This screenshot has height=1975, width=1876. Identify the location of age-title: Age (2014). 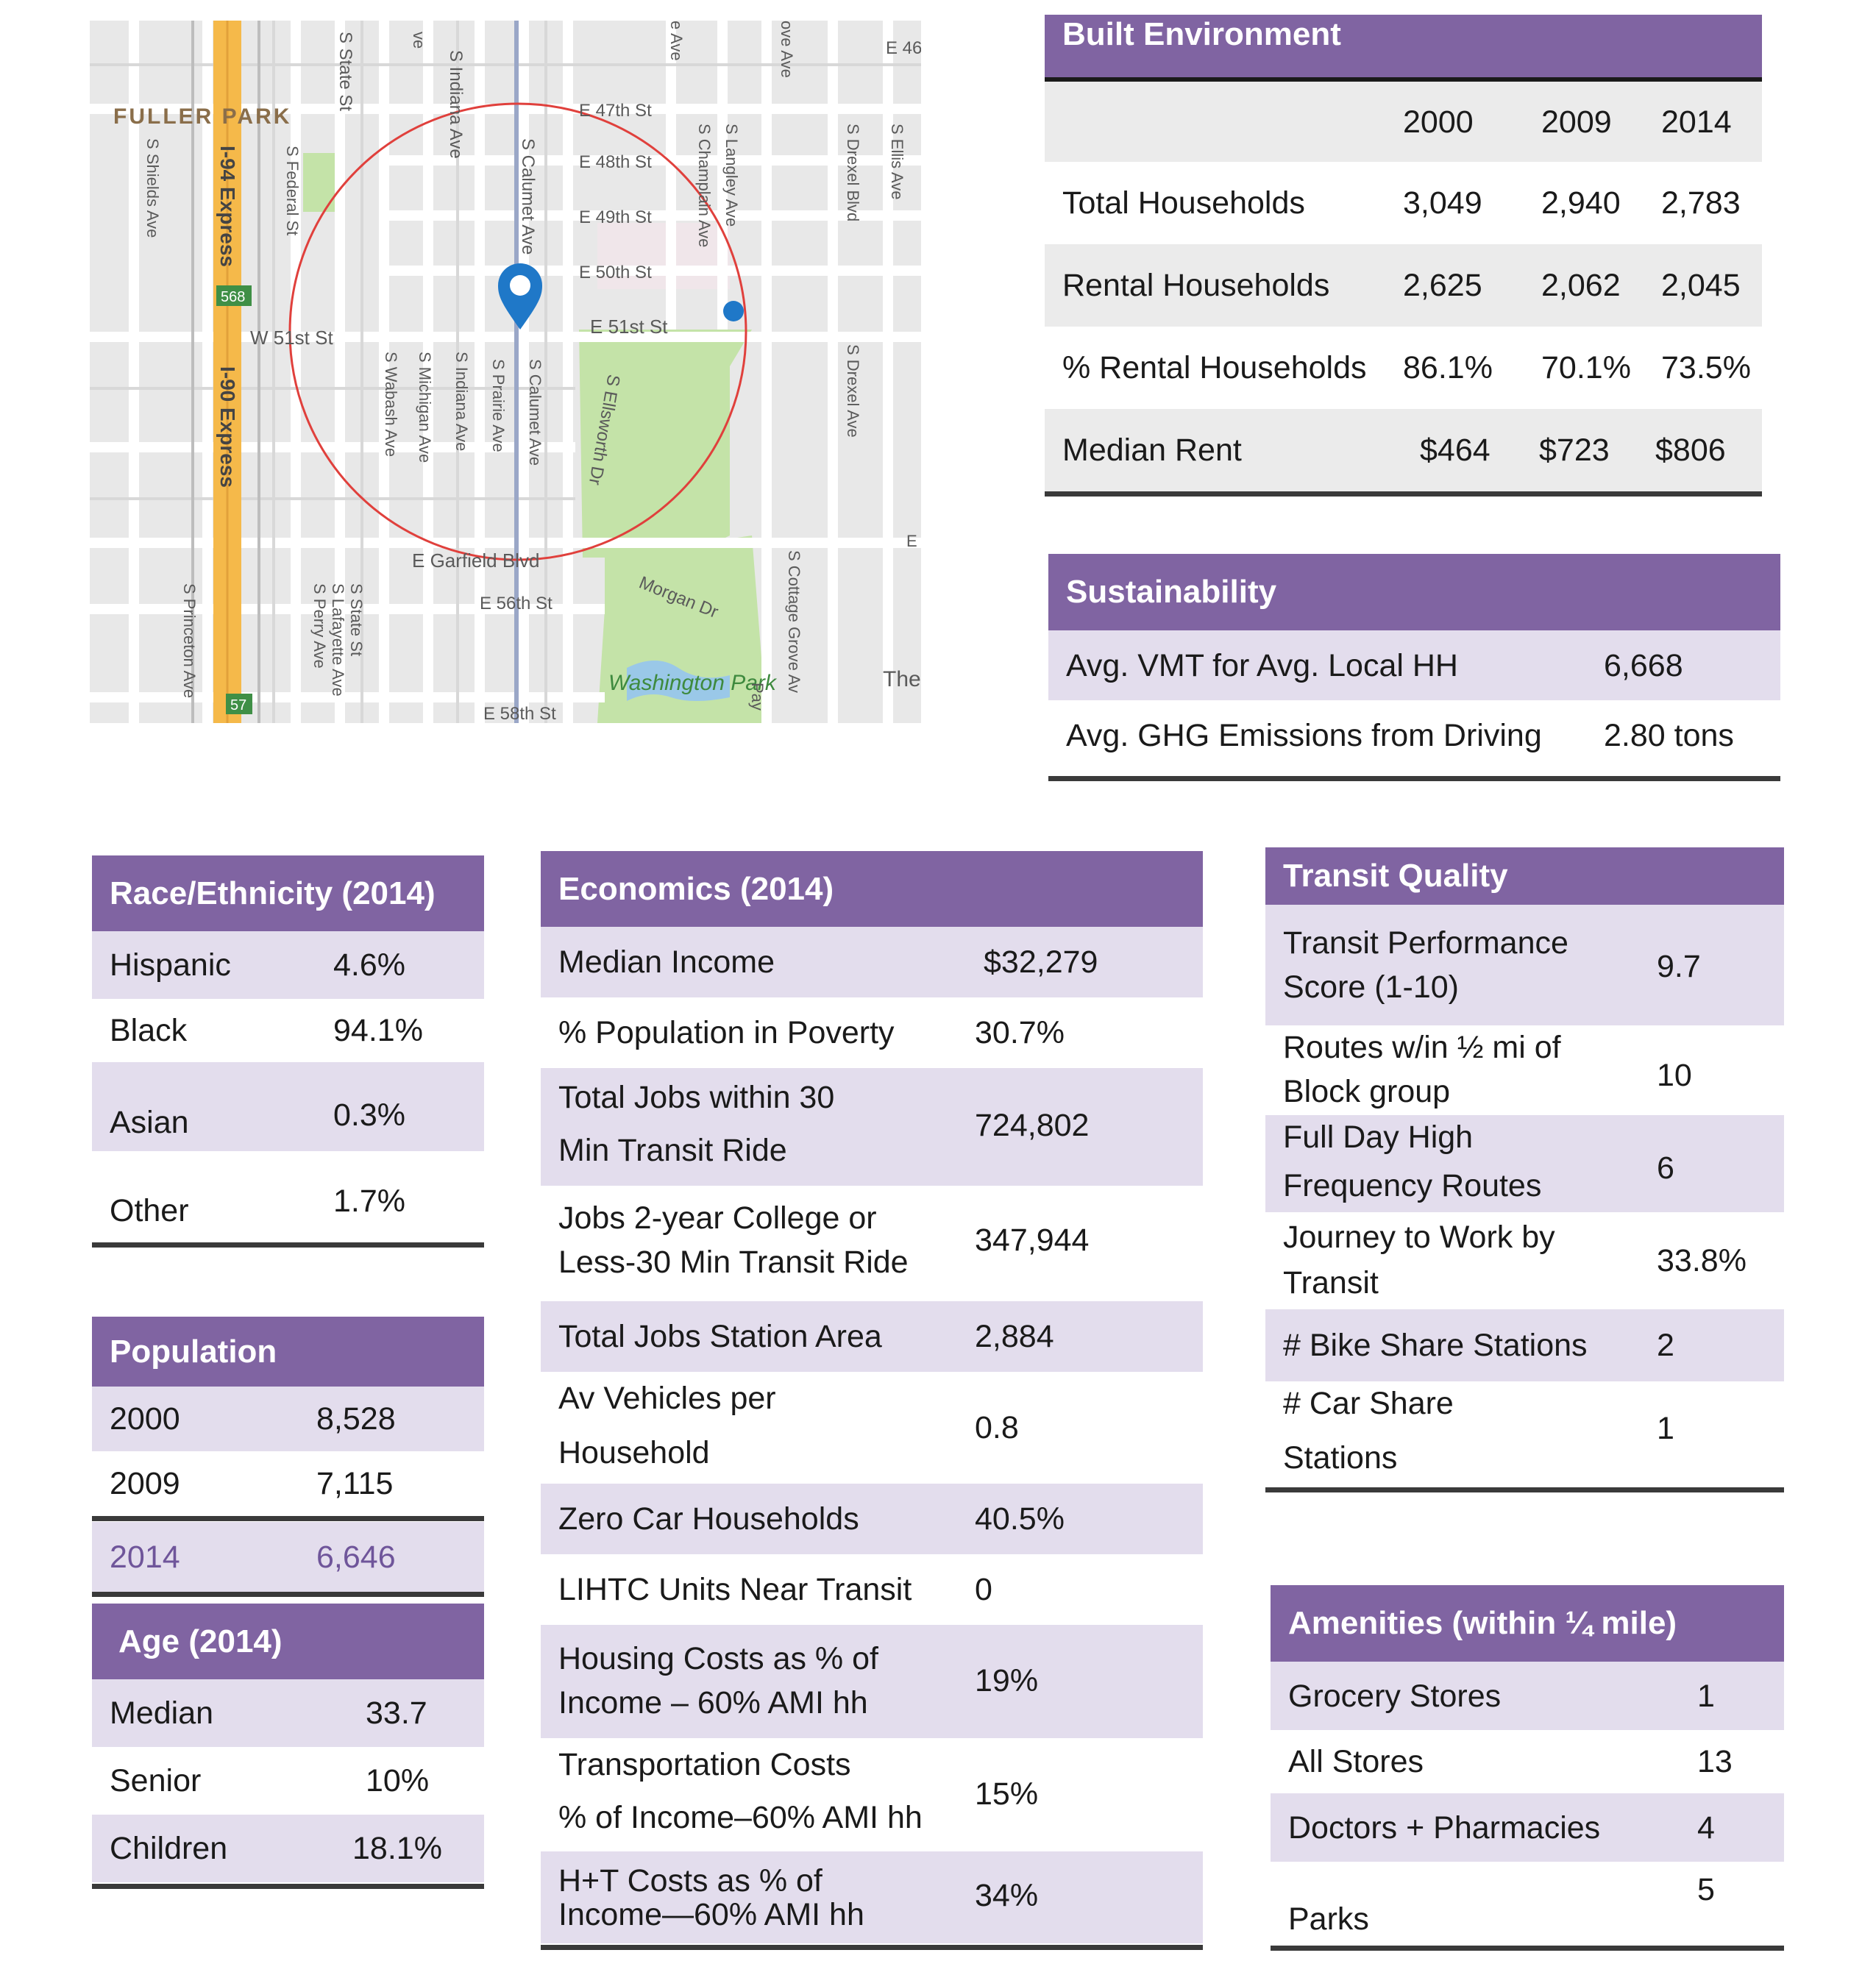
(200, 1641).